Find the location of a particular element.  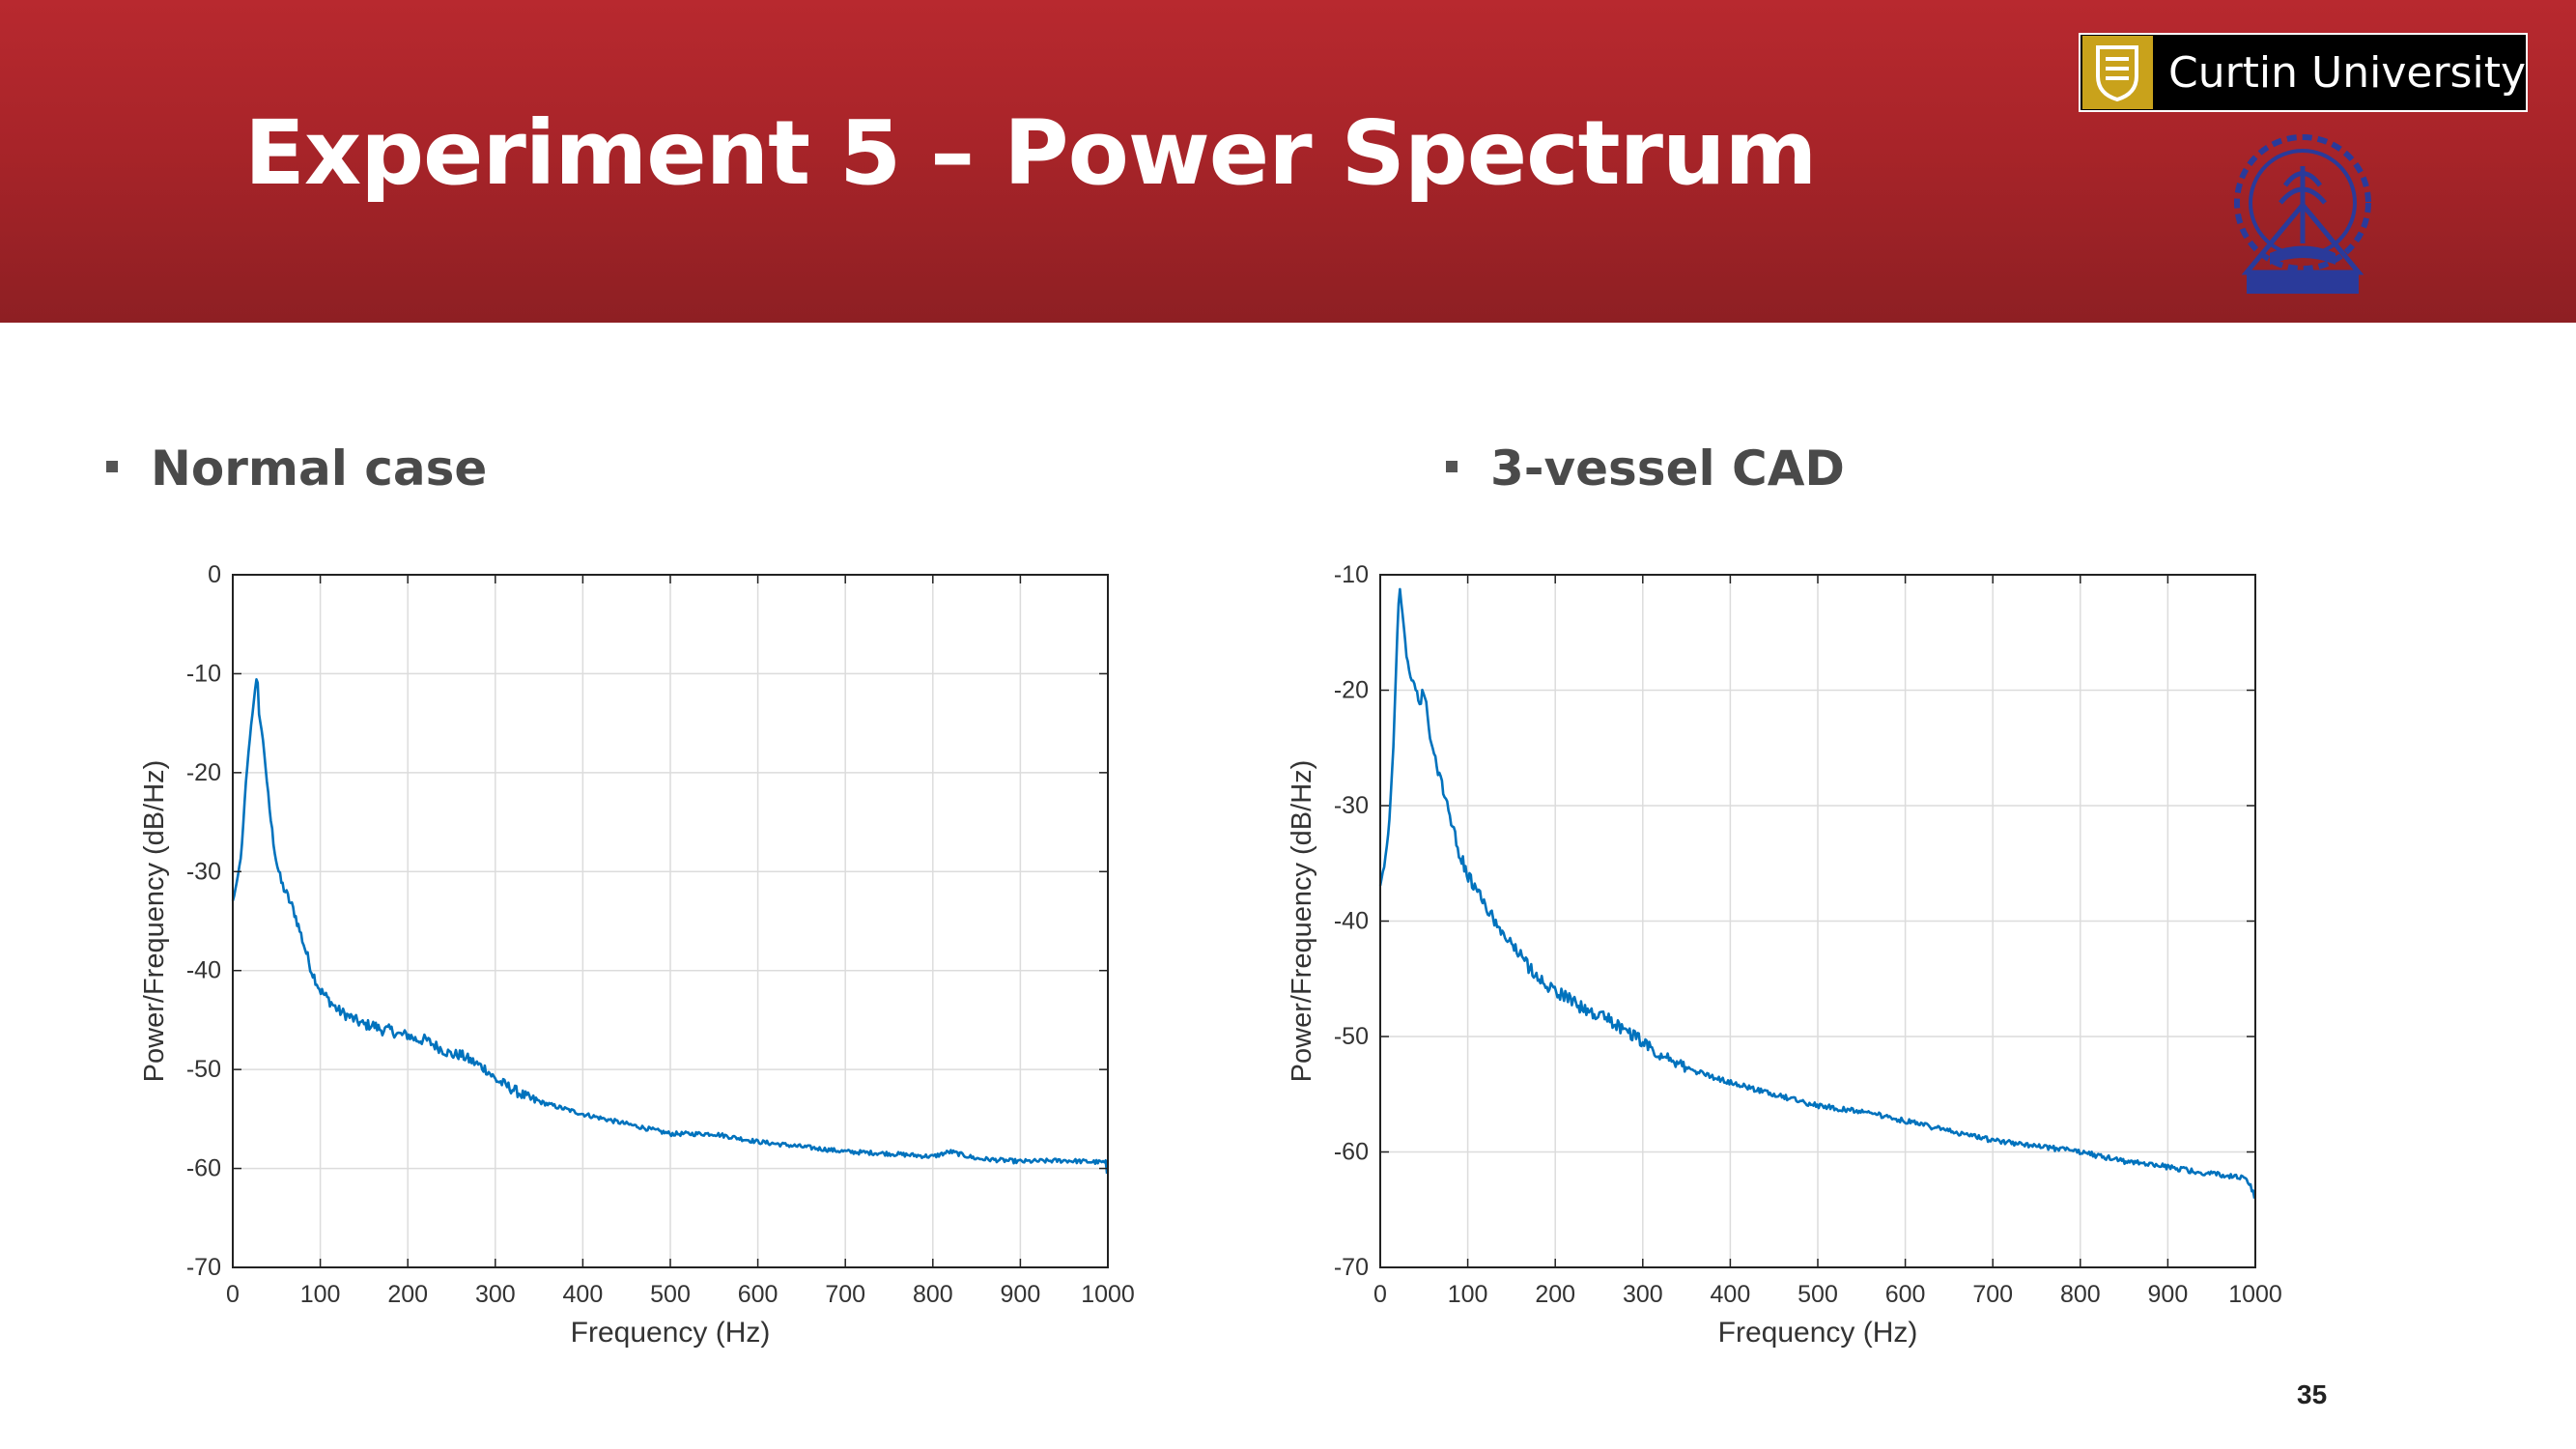

y-tick-label: 0 is located at coordinates (214, 574).